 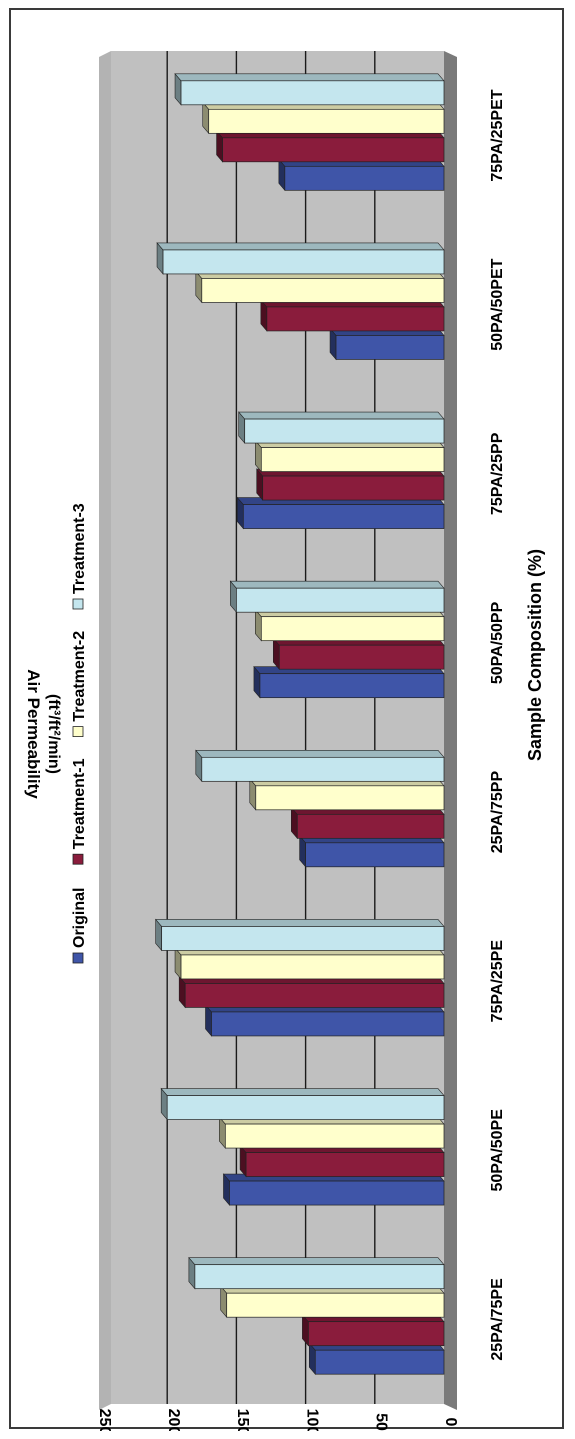 I want to click on y-axis-units: (ft³/ft²/min), so click(x=53, y=734).